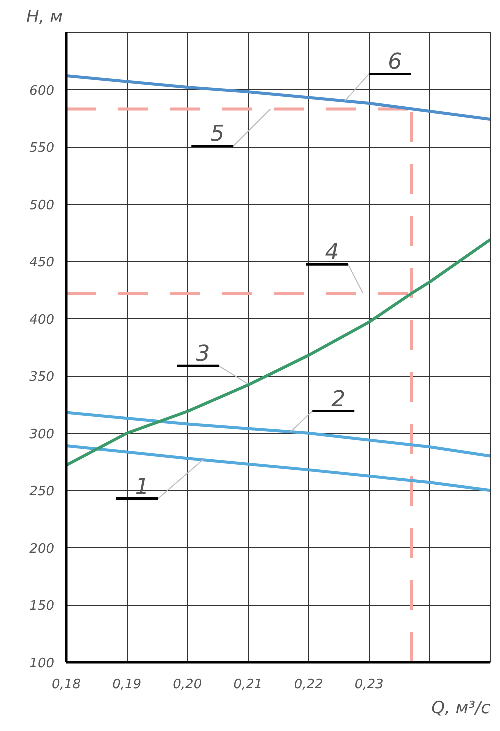 The width and height of the screenshot is (500, 731). I want to click on x-tick-label: 0,20, so click(187, 685).